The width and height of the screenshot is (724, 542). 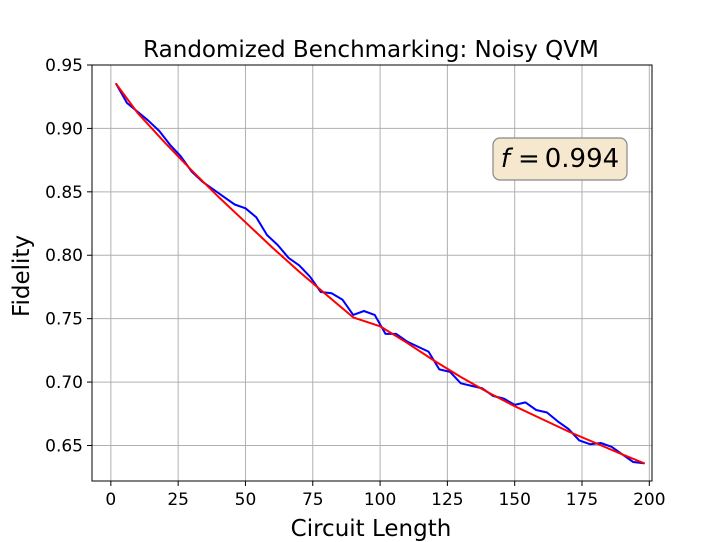 What do you see at coordinates (380, 500) in the screenshot?
I see `x-tick-label: 100` at bounding box center [380, 500].